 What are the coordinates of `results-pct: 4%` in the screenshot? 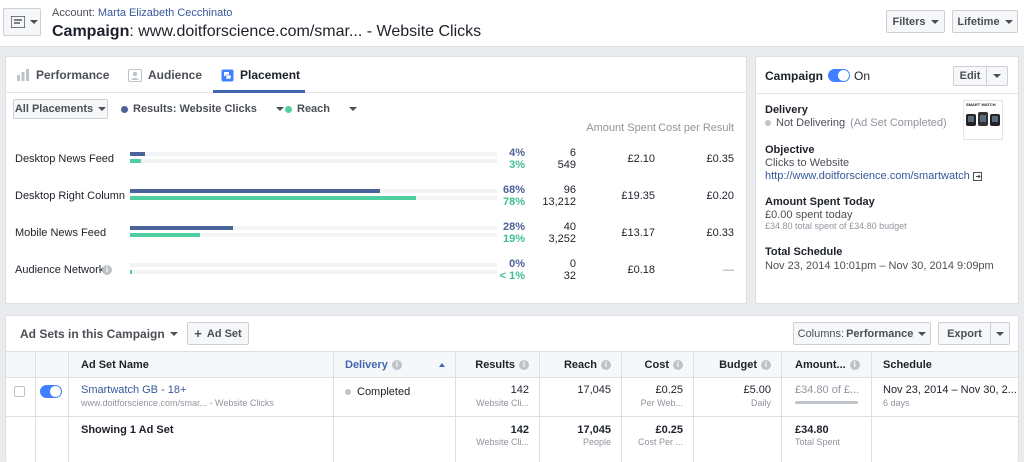 It's located at (517, 153).